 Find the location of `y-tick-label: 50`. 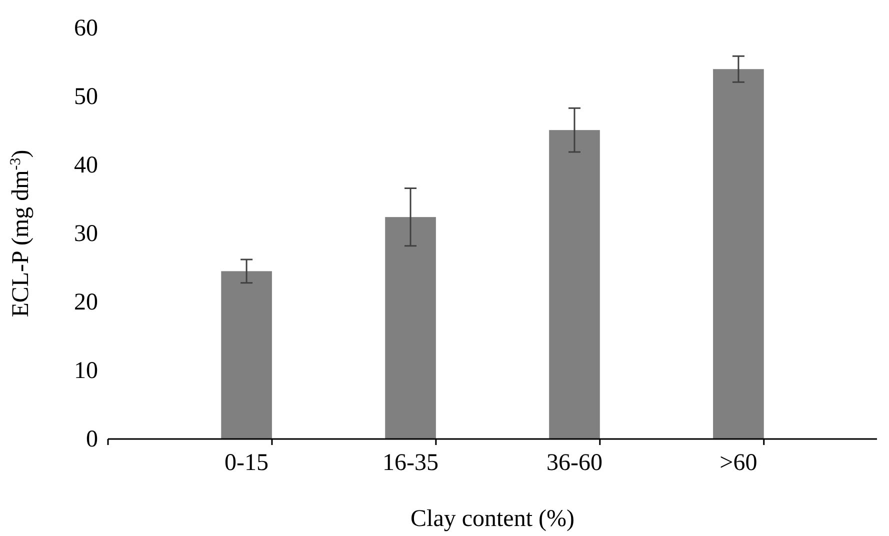

y-tick-label: 50 is located at coordinates (86, 97).